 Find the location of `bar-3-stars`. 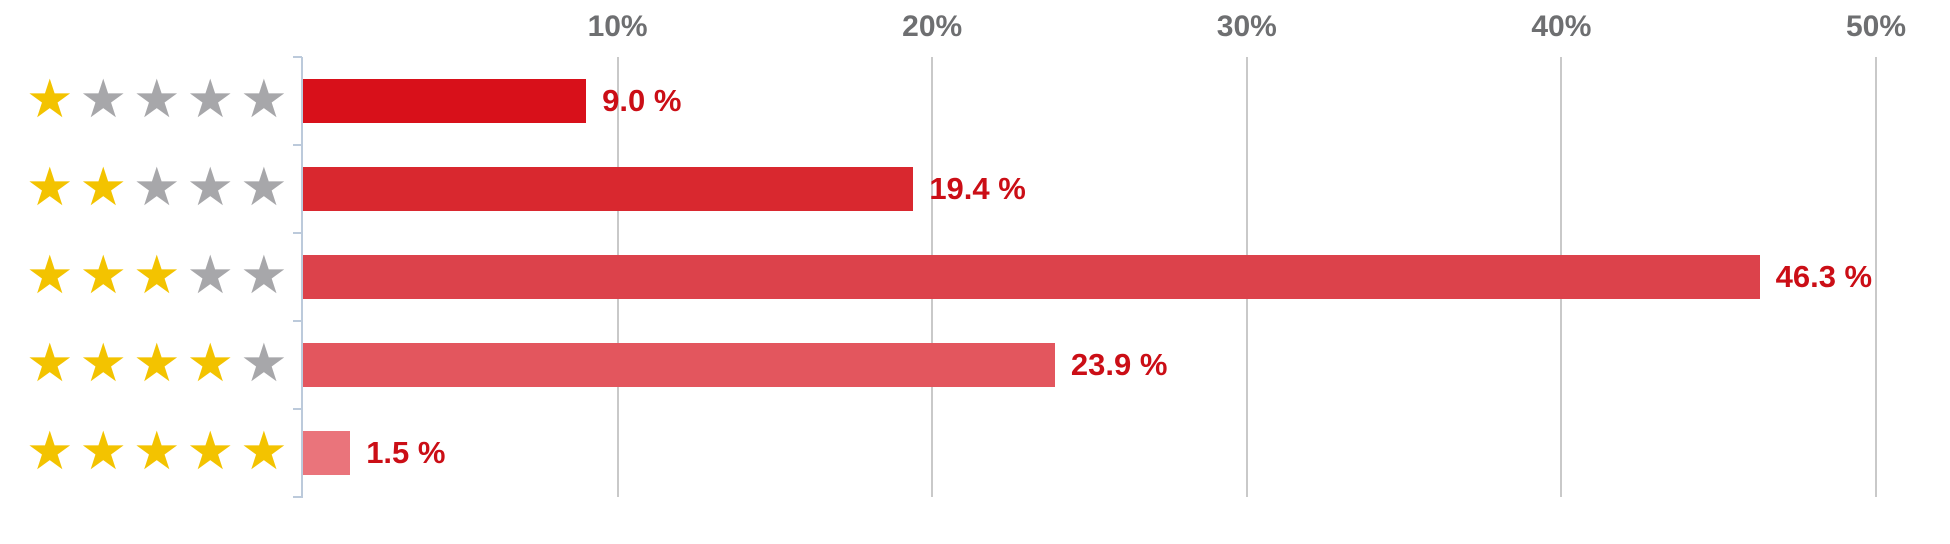

bar-3-stars is located at coordinates (1031, 277).